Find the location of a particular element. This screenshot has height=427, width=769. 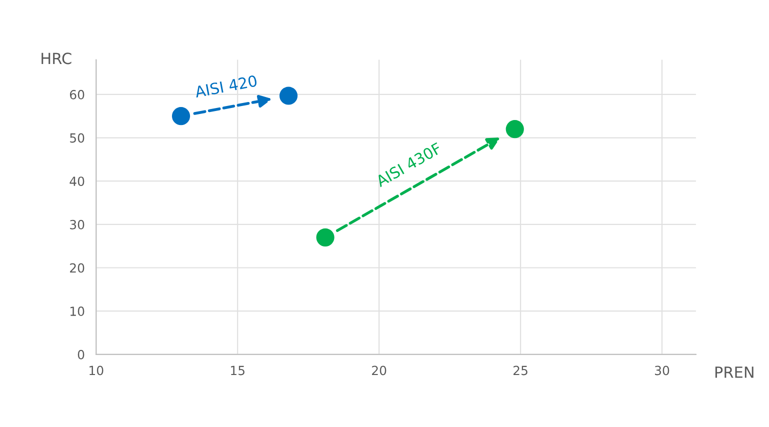

x-axis-title: PREN is located at coordinates (734, 372).